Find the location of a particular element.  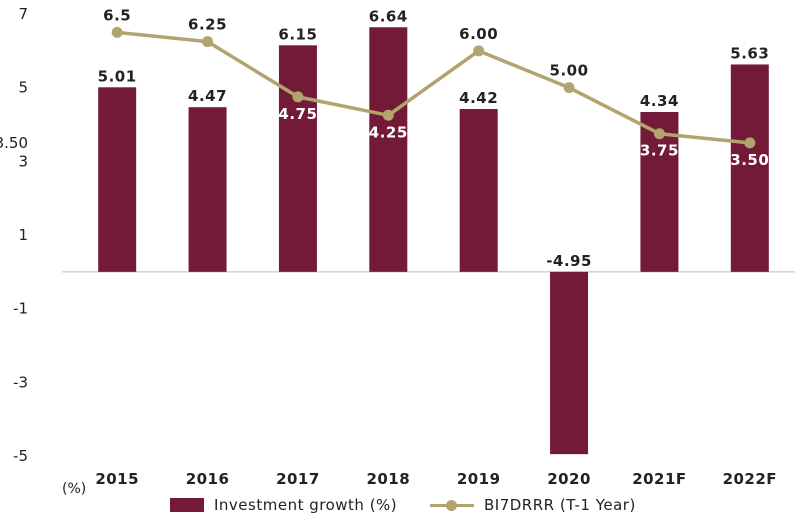

x-tick-label: 2016 is located at coordinates (208, 479).